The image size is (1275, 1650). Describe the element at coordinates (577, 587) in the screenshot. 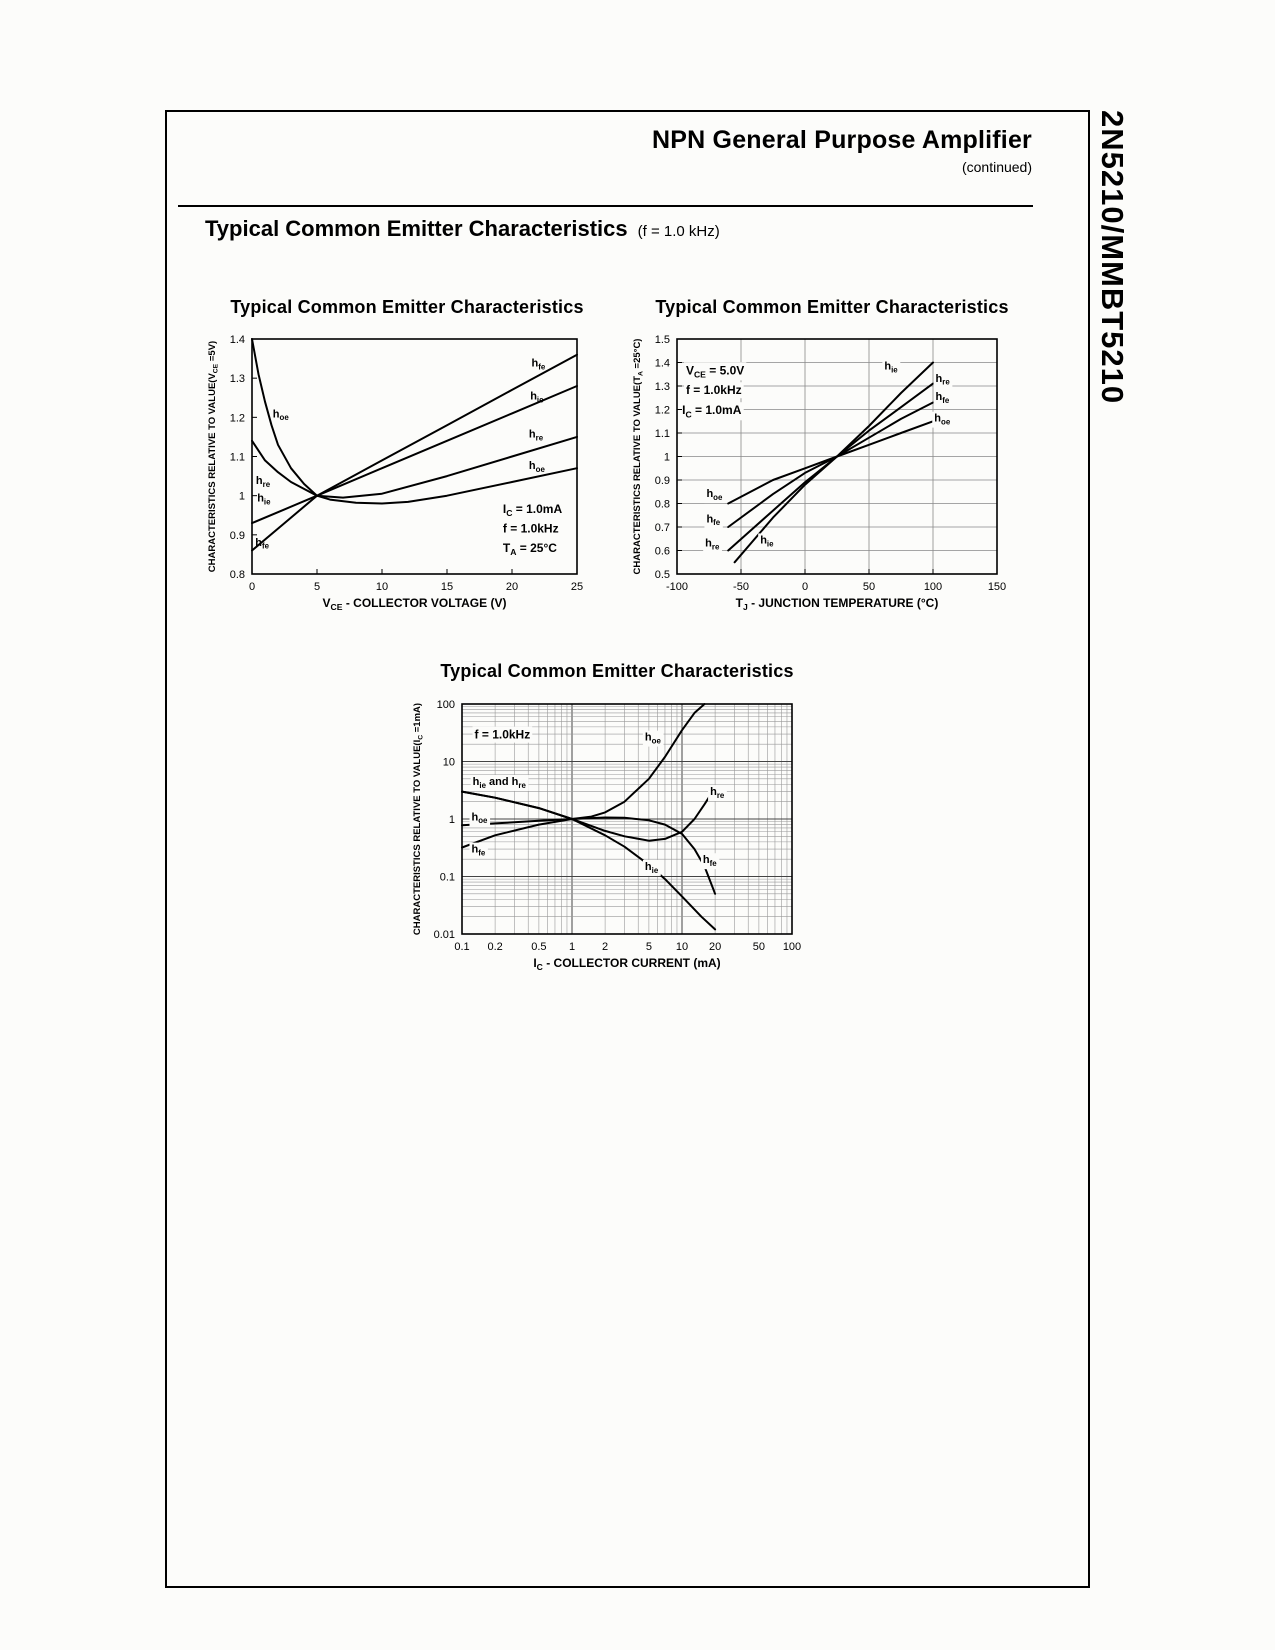

I see `svg-text: 25` at that location.